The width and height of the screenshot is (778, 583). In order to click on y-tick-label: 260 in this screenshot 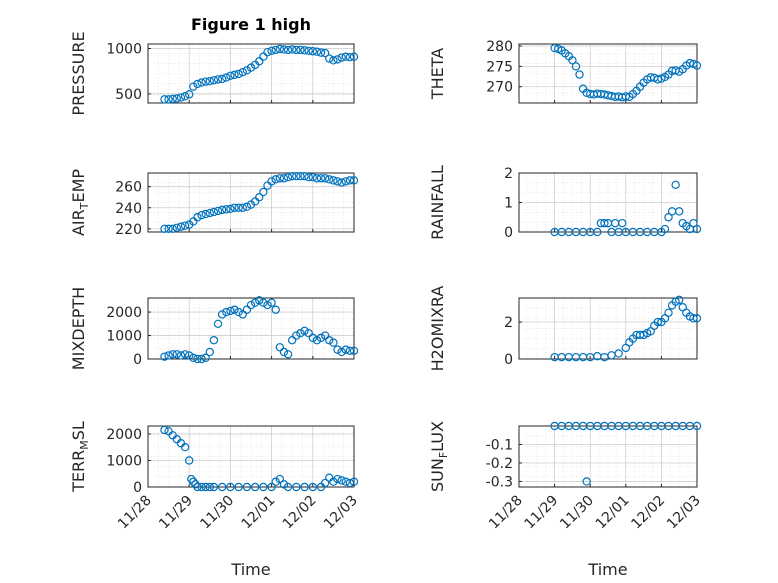, I will do `click(128, 188)`.